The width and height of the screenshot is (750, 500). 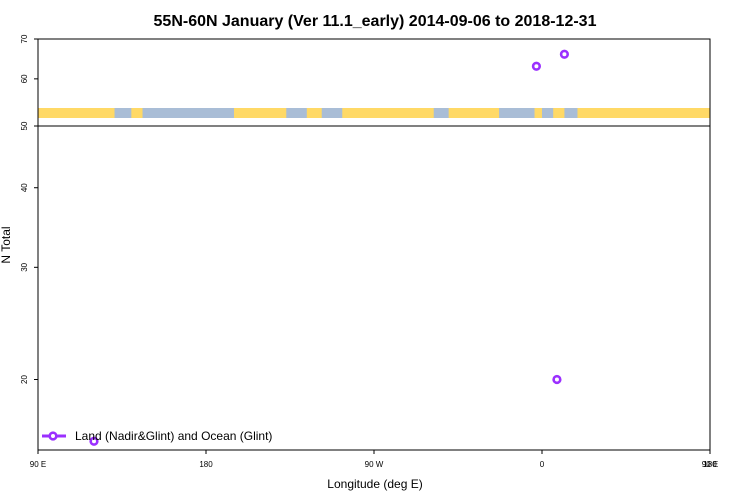 I want to click on land-ocean-strip, so click(x=374, y=113).